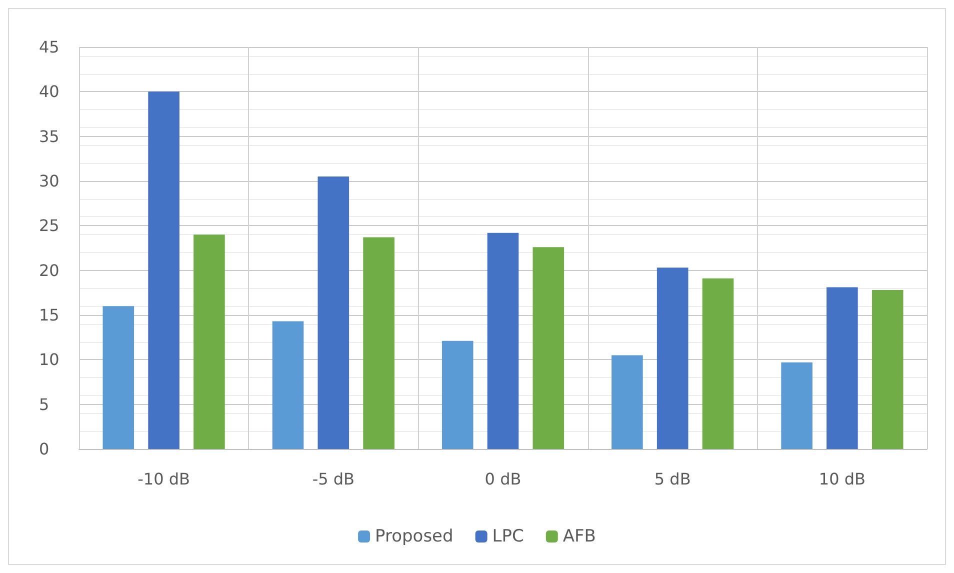 The width and height of the screenshot is (954, 573). I want to click on y-tick-label: 15, so click(49, 315).